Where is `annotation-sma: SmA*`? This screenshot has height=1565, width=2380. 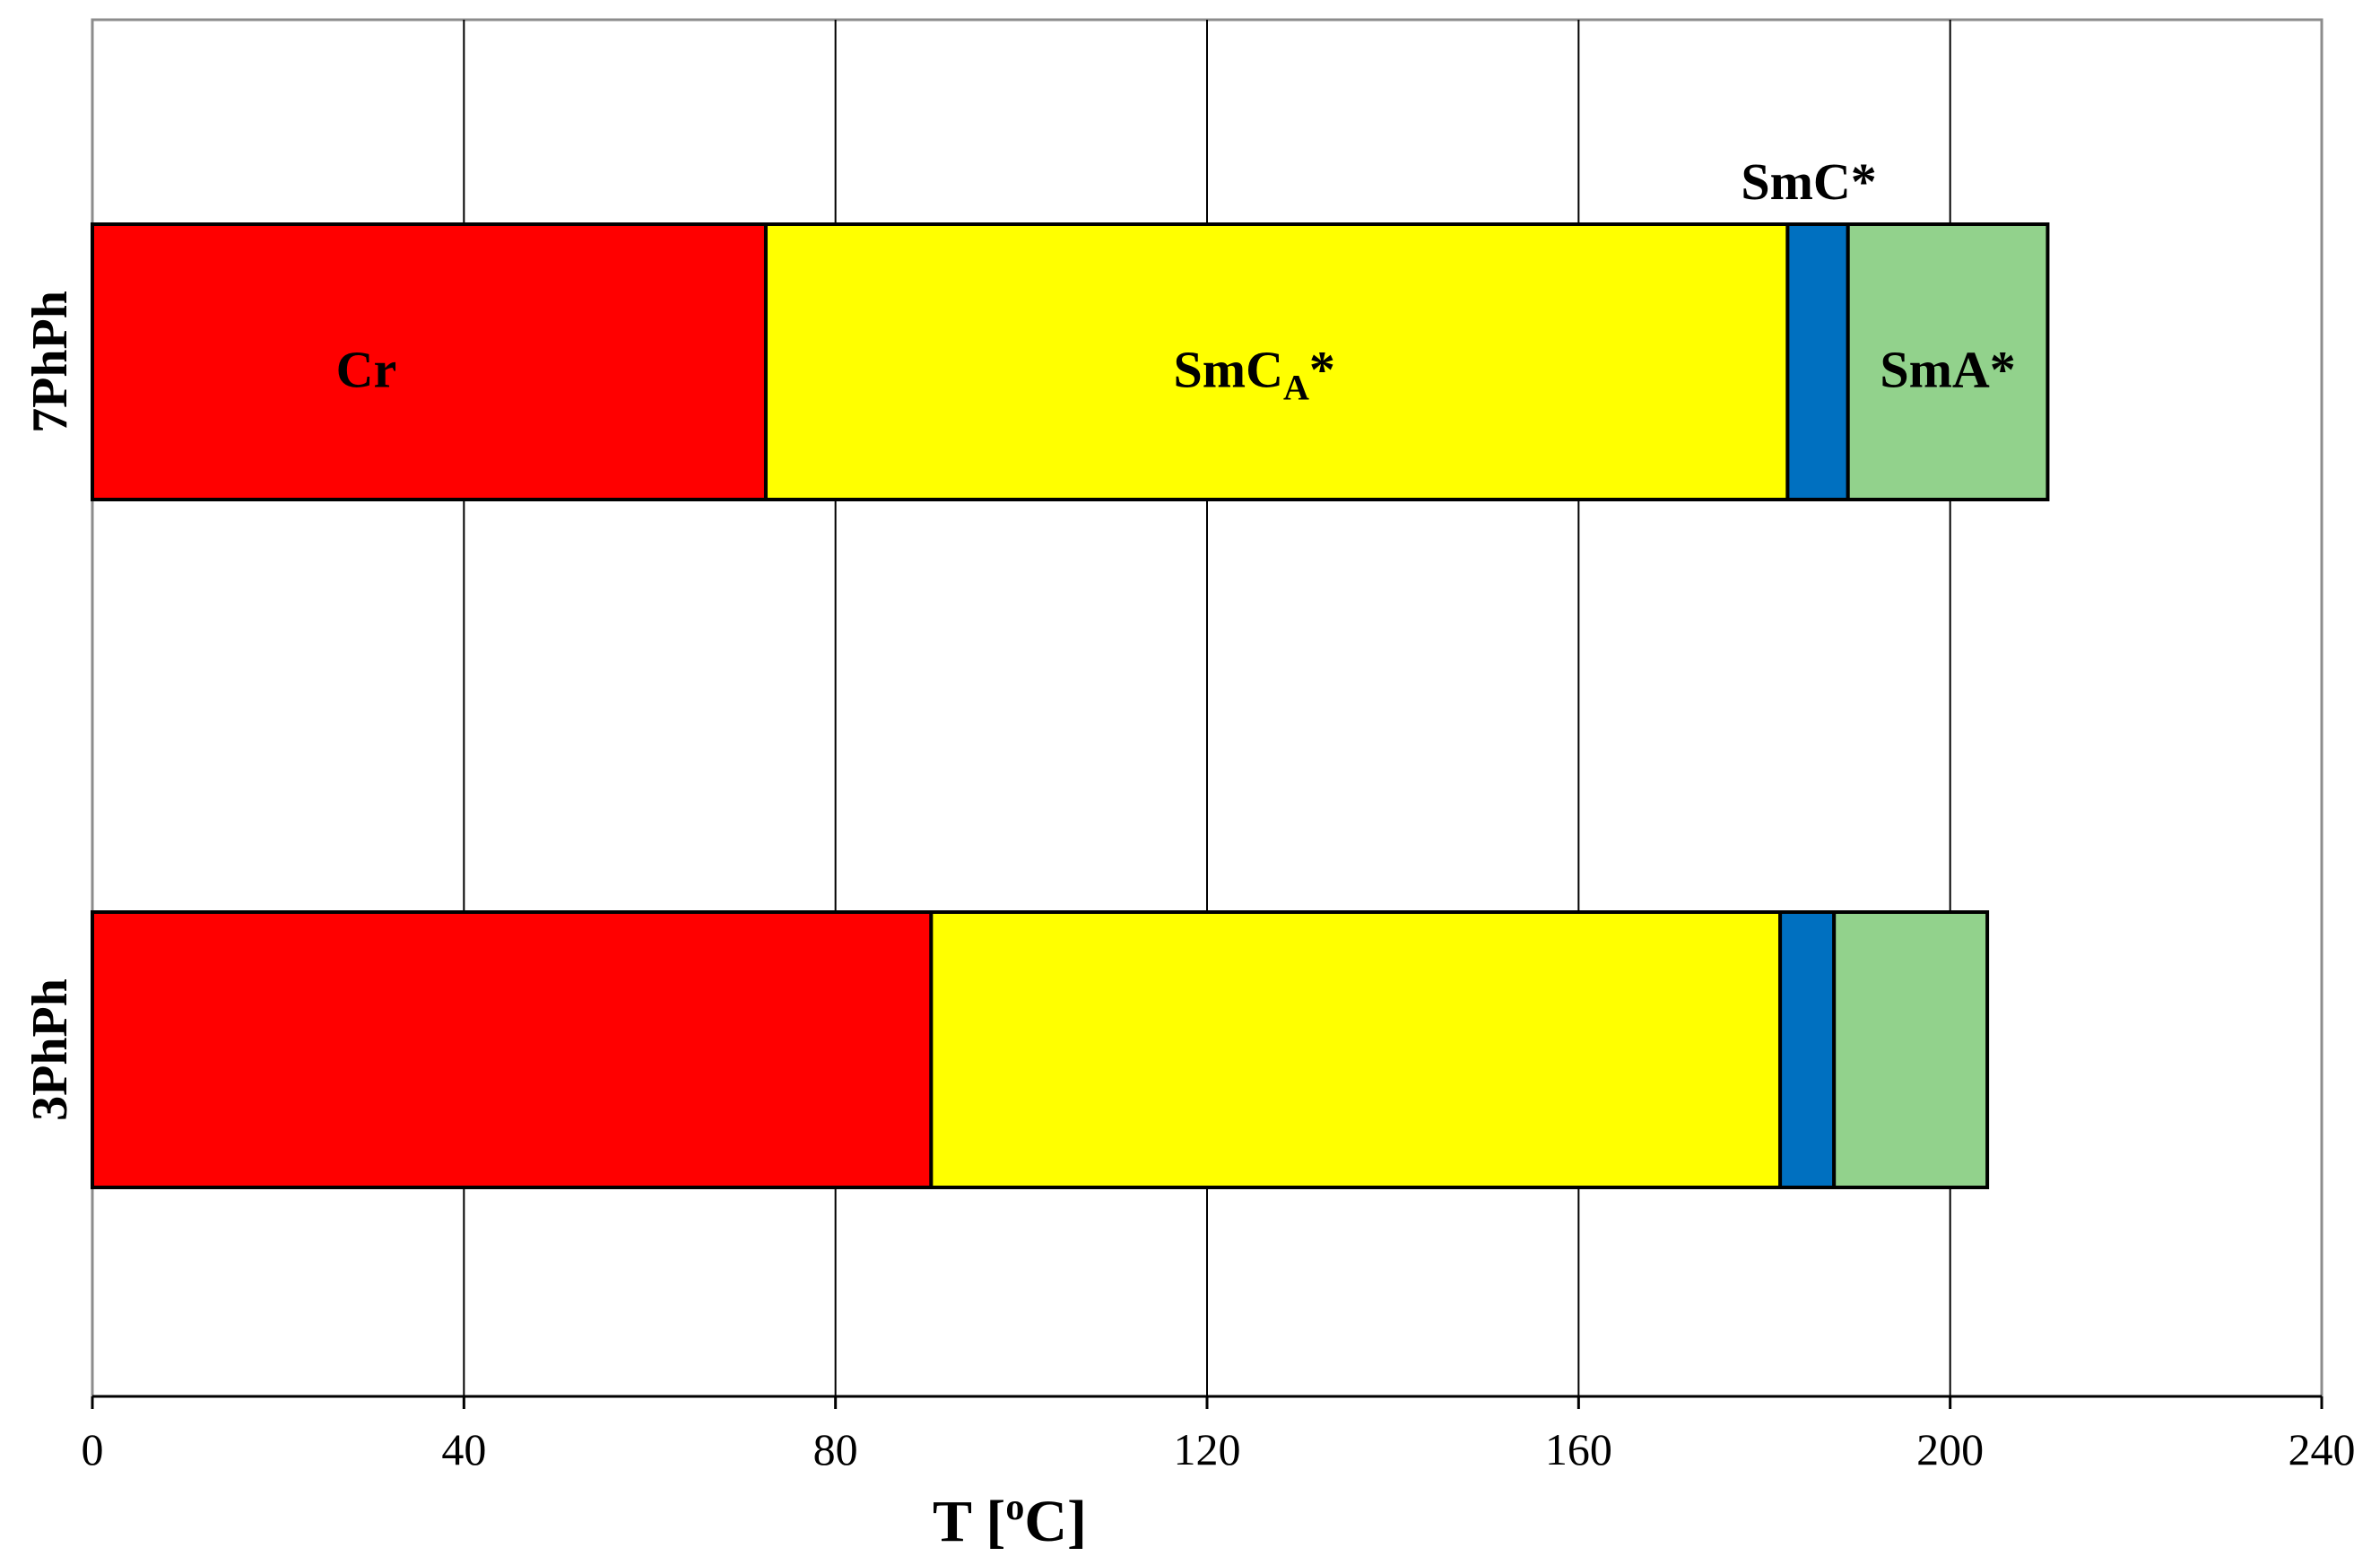 annotation-sma: SmA* is located at coordinates (1947, 370).